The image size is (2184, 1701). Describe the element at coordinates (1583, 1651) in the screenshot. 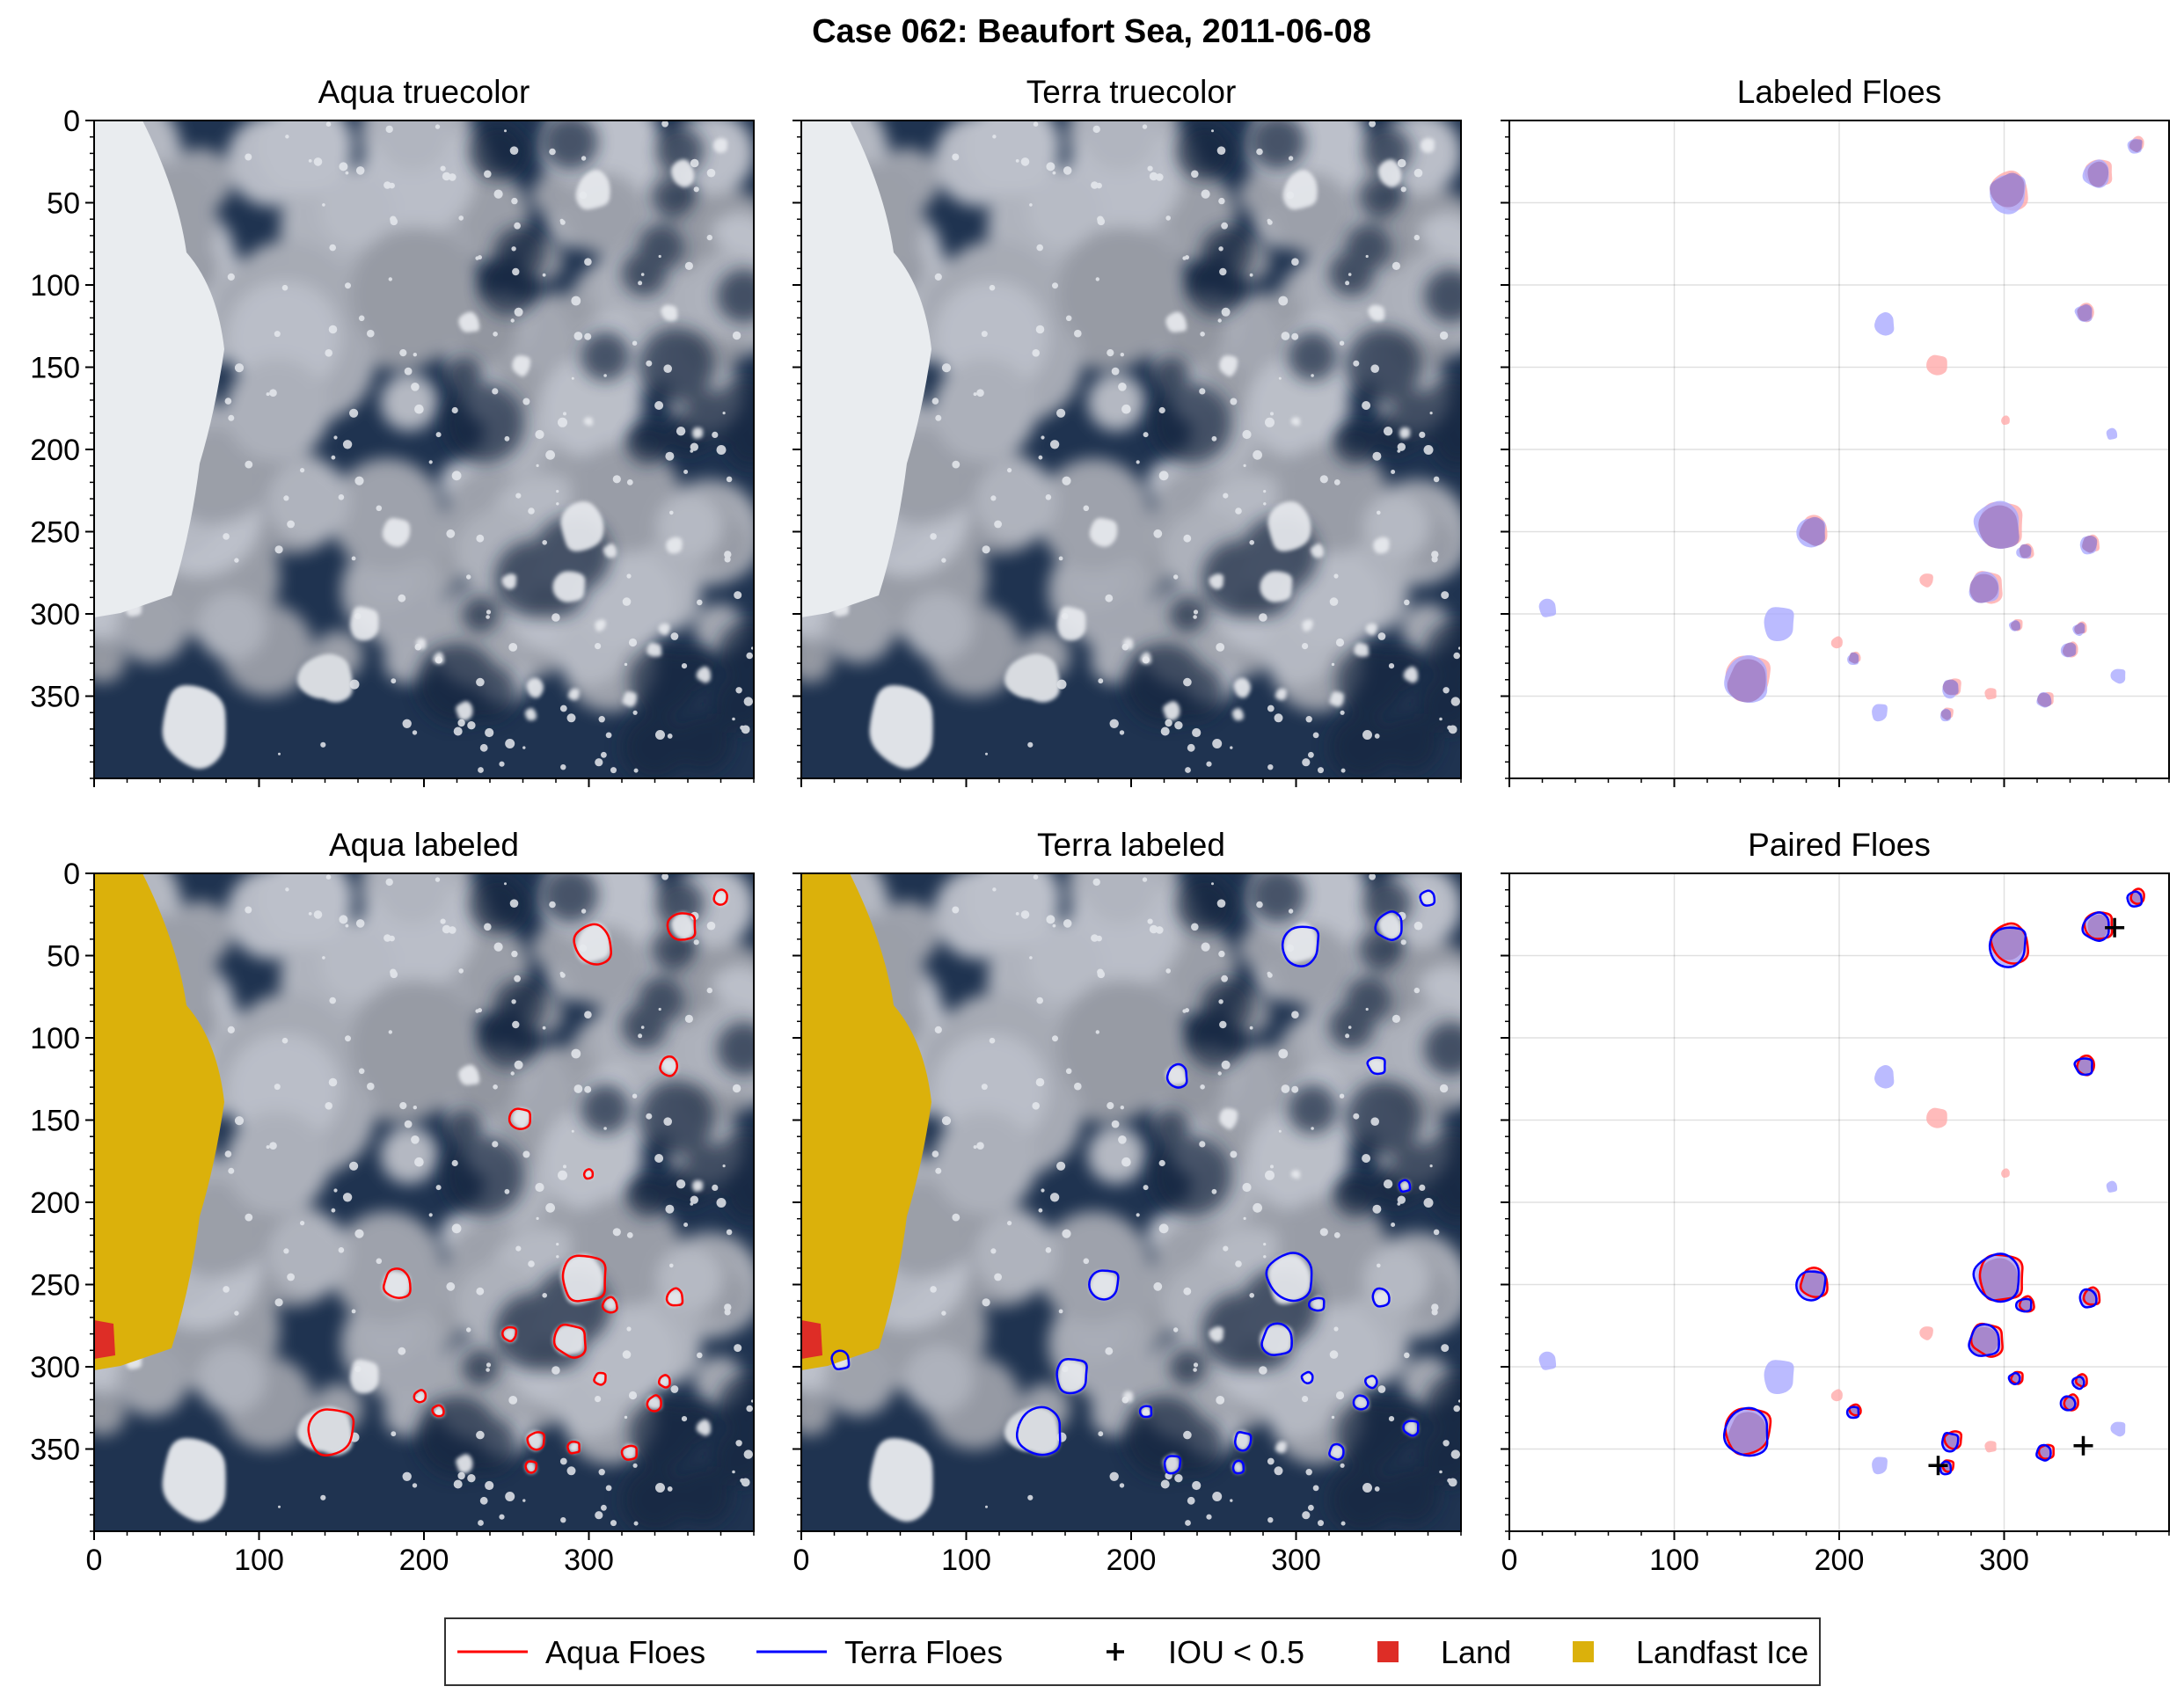

I see `legend-square-swatch` at that location.